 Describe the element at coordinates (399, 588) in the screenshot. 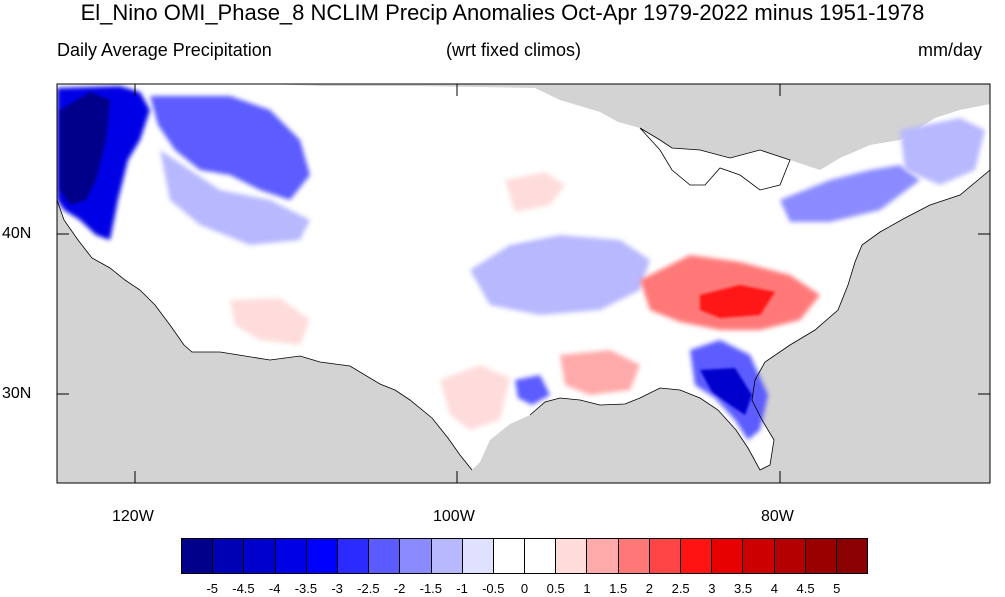

I see `colorbar-tick-label: -2` at that location.